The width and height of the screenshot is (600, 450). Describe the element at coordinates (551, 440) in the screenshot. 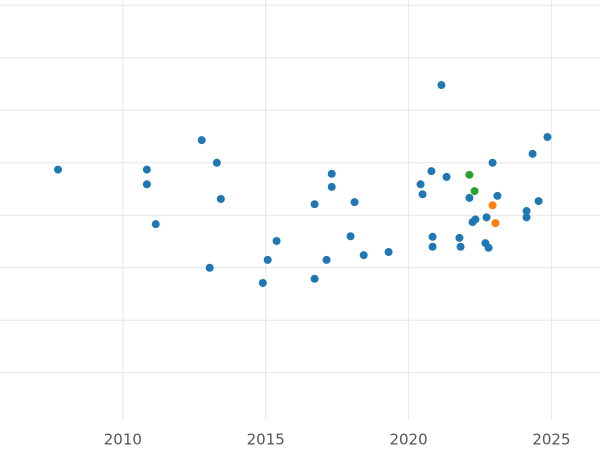

I see `x-tick-label: 2025` at that location.